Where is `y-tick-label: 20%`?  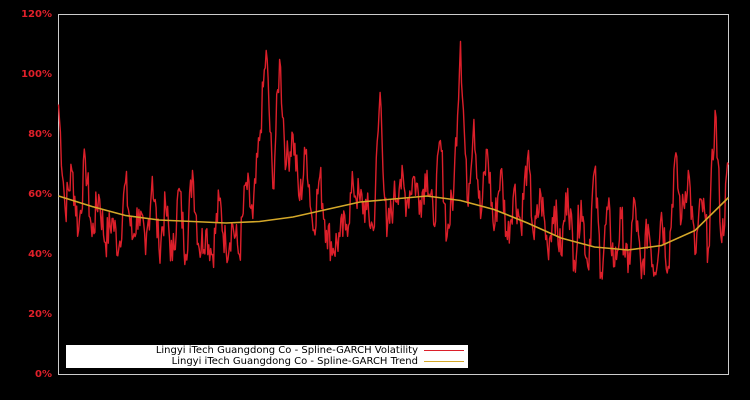
y-tick-label: 20% is located at coordinates (40, 314).